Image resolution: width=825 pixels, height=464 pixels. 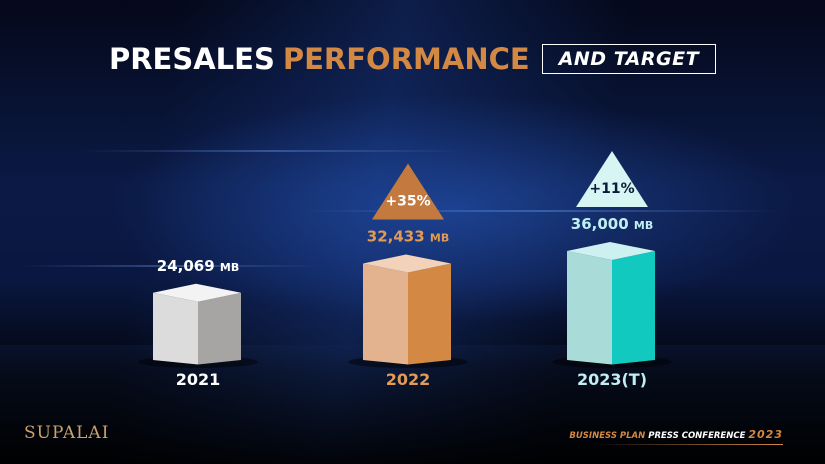 I want to click on supalai-logo: SUPALAI, so click(x=67, y=433).